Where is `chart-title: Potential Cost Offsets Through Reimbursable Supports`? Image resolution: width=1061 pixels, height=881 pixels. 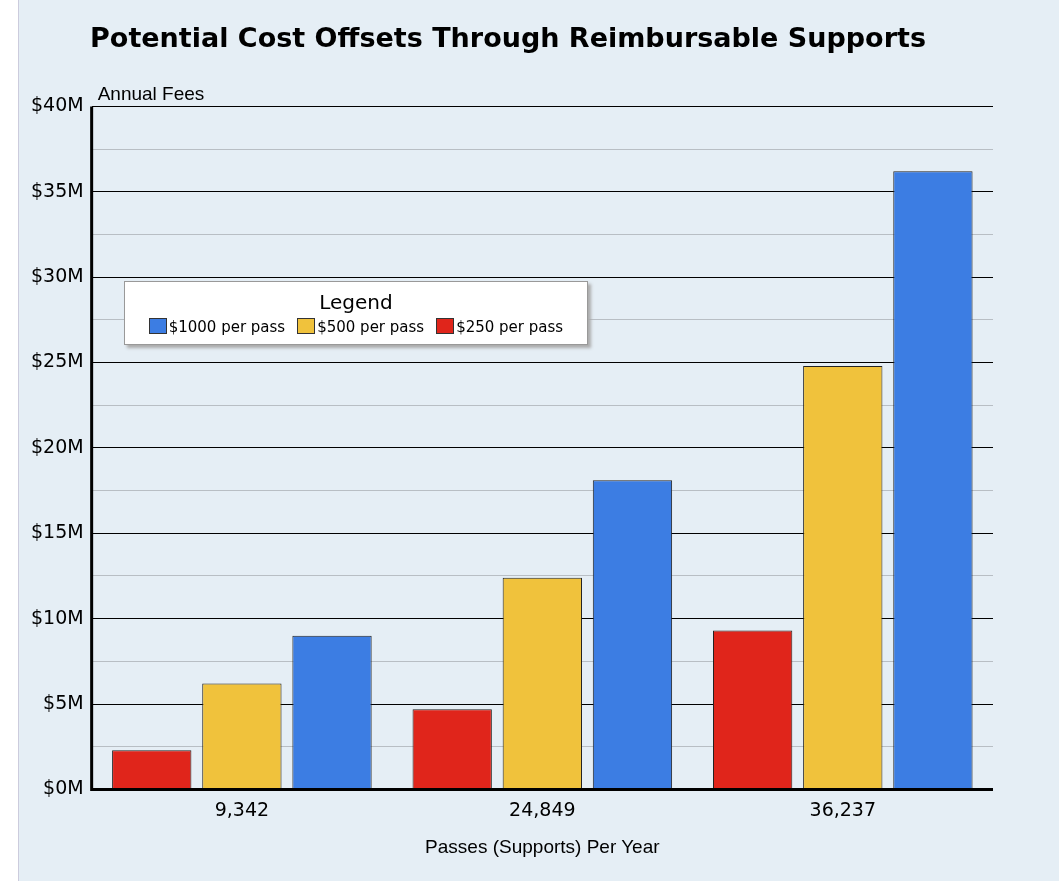 chart-title: Potential Cost Offsets Through Reimbursable Supports is located at coordinates (508, 38).